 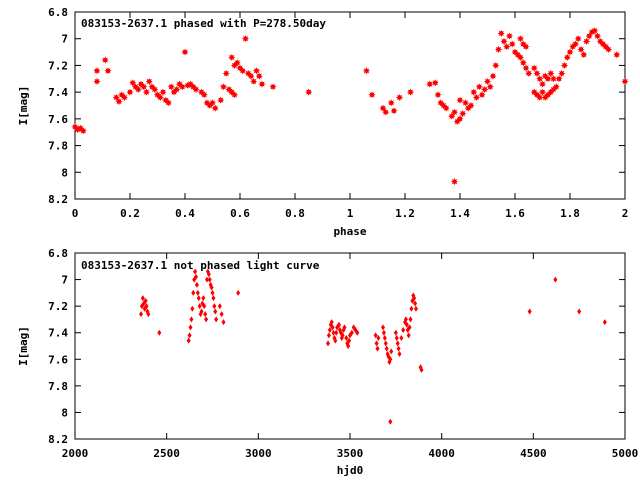 I want to click on x-tick-label: 1.2, so click(x=405, y=213).